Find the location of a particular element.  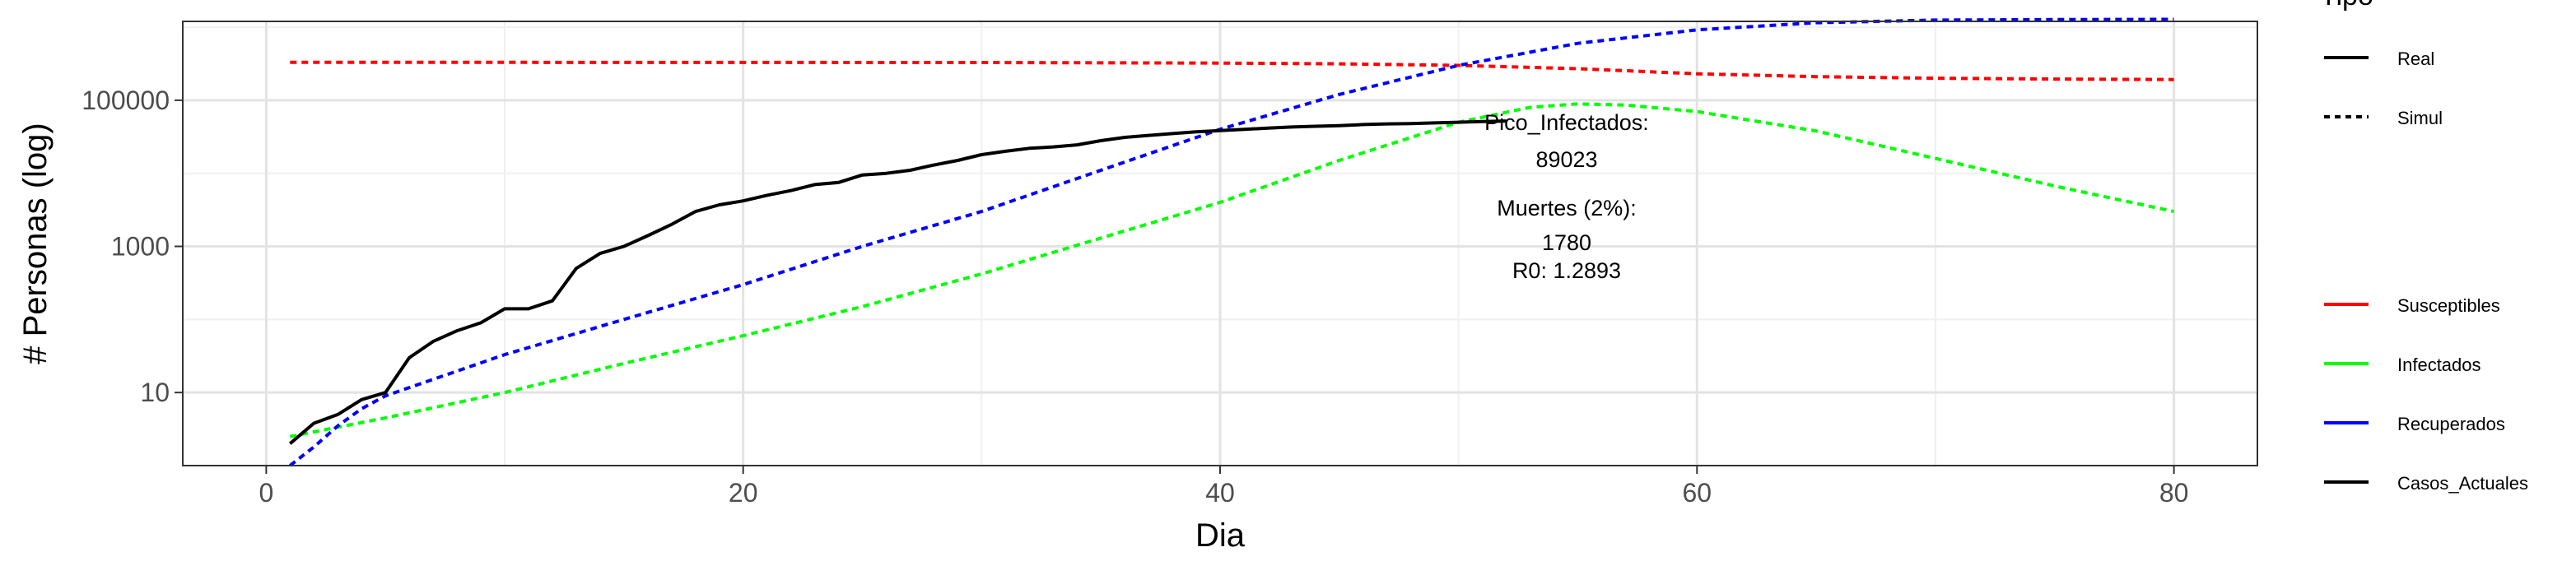

legend-label-infectados: Infectados is located at coordinates (2439, 365).